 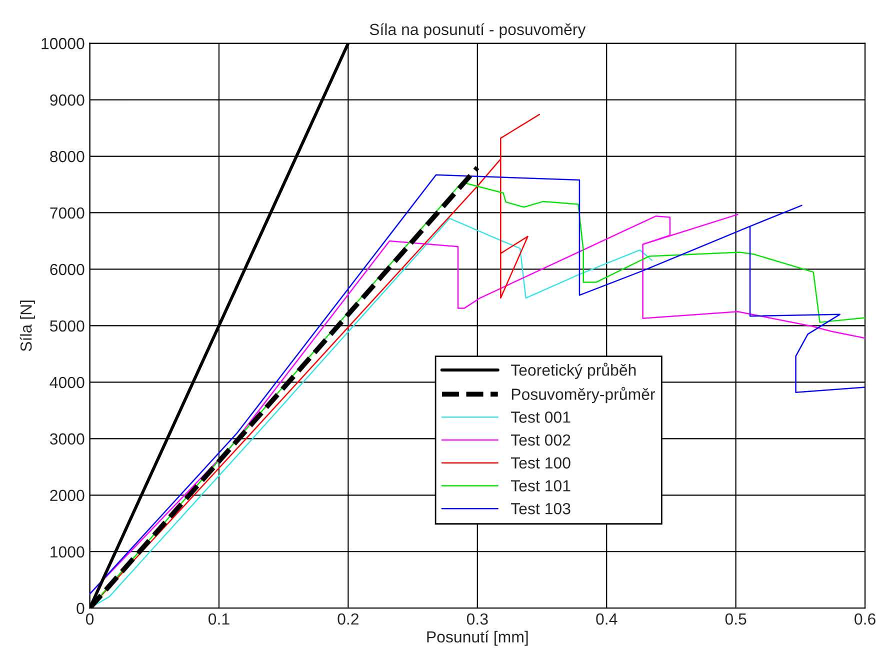 What do you see at coordinates (540, 508) in the screenshot?
I see `legend-label: Test 103` at bounding box center [540, 508].